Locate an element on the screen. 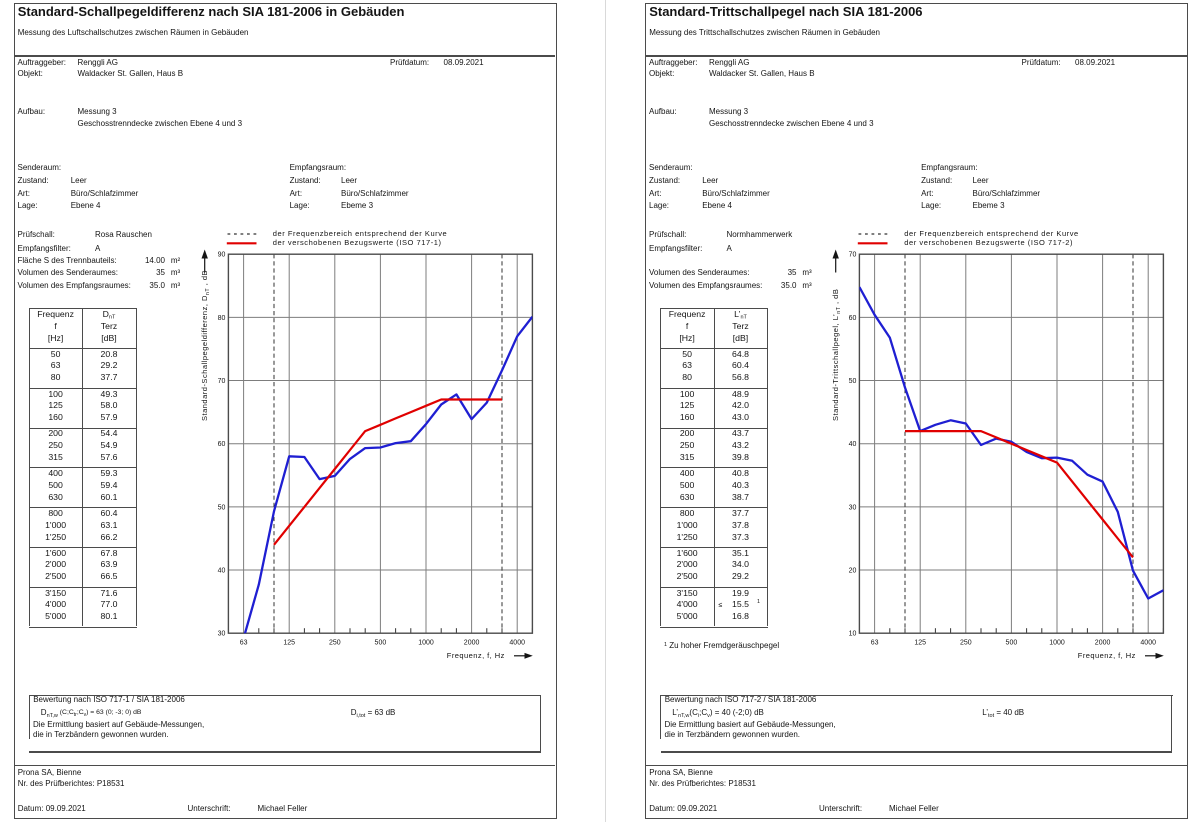  svg-text: 10 is located at coordinates (853, 634).